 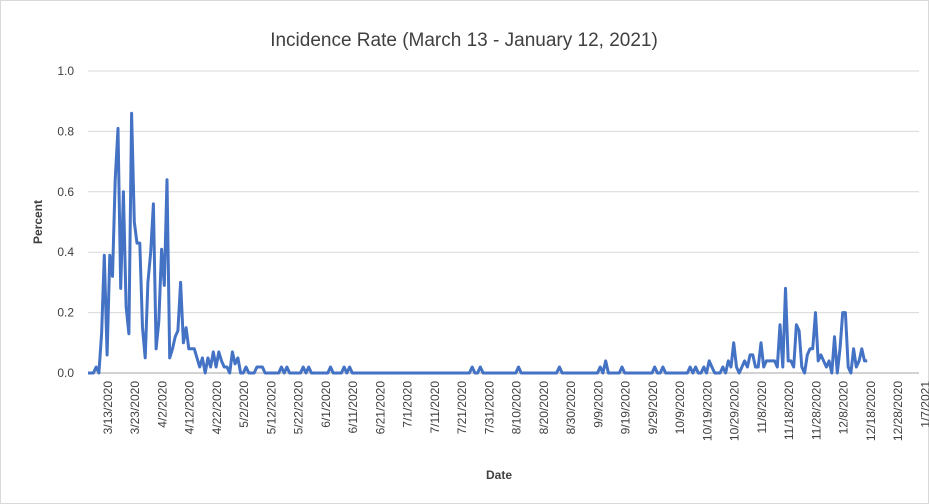 I want to click on x-tick-label: 7/21/2020, so click(x=462, y=408).